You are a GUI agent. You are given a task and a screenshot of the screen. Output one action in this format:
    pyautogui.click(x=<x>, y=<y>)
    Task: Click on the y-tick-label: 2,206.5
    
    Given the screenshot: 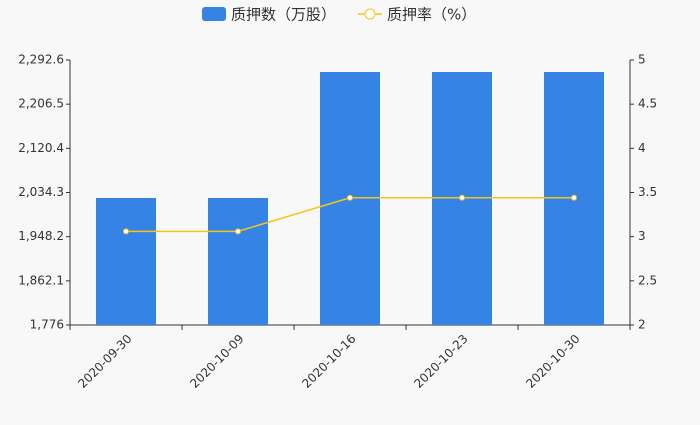 What is the action you would take?
    pyautogui.click(x=41, y=104)
    